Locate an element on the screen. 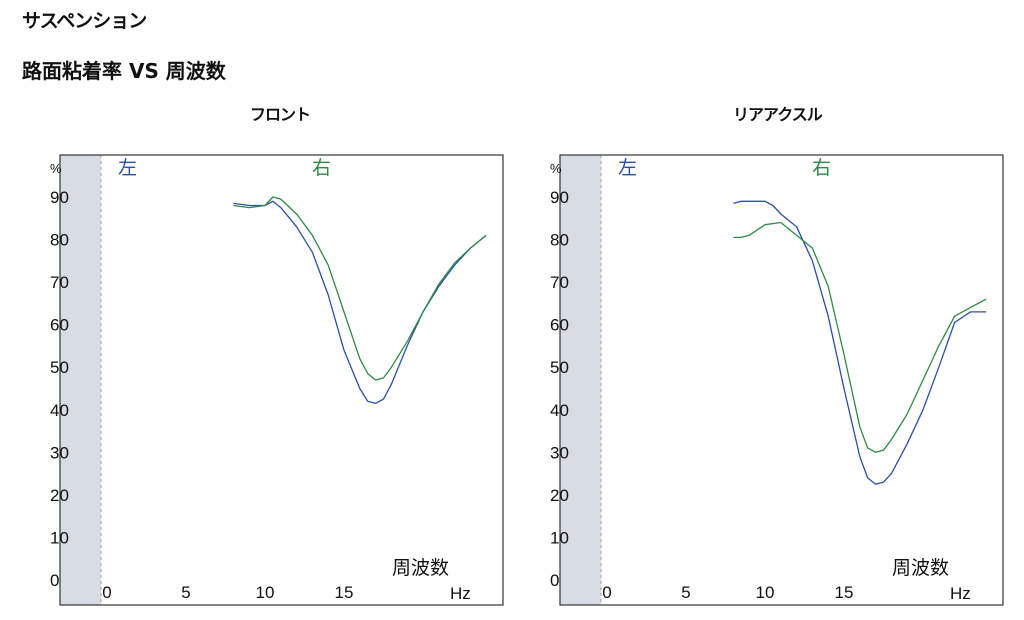 The width and height of the screenshot is (1024, 620). front-chart-title: フロント is located at coordinates (280, 114).